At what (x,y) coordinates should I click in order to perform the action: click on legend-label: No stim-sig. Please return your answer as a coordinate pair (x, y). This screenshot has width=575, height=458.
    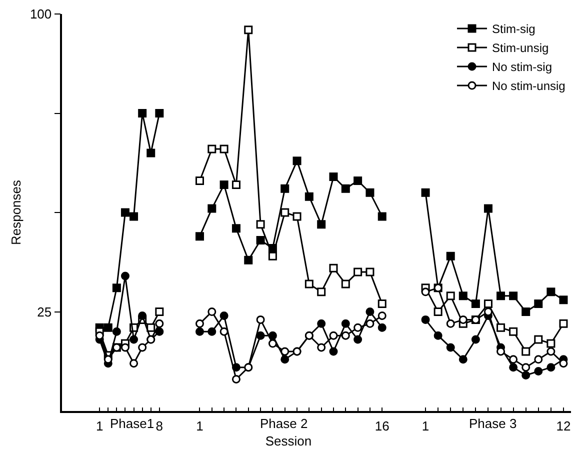
    Looking at the image, I should click on (522, 67).